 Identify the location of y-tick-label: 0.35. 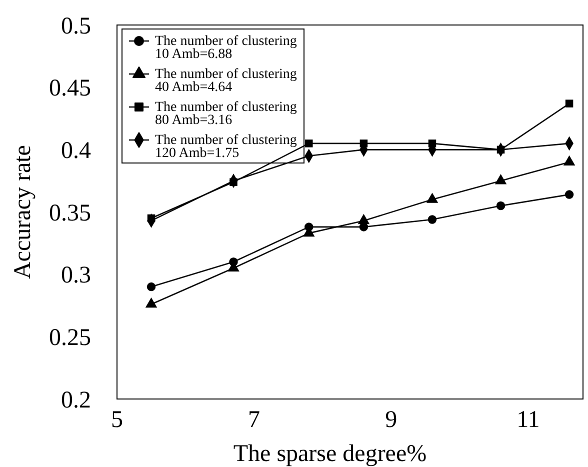
(70, 213).